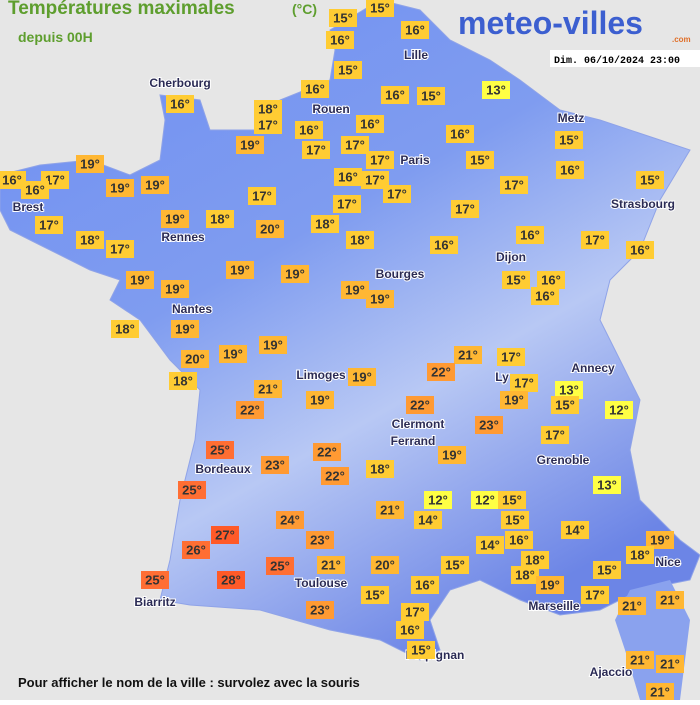  Describe the element at coordinates (400, 274) in the screenshot. I see `city-name: Bourges` at that location.